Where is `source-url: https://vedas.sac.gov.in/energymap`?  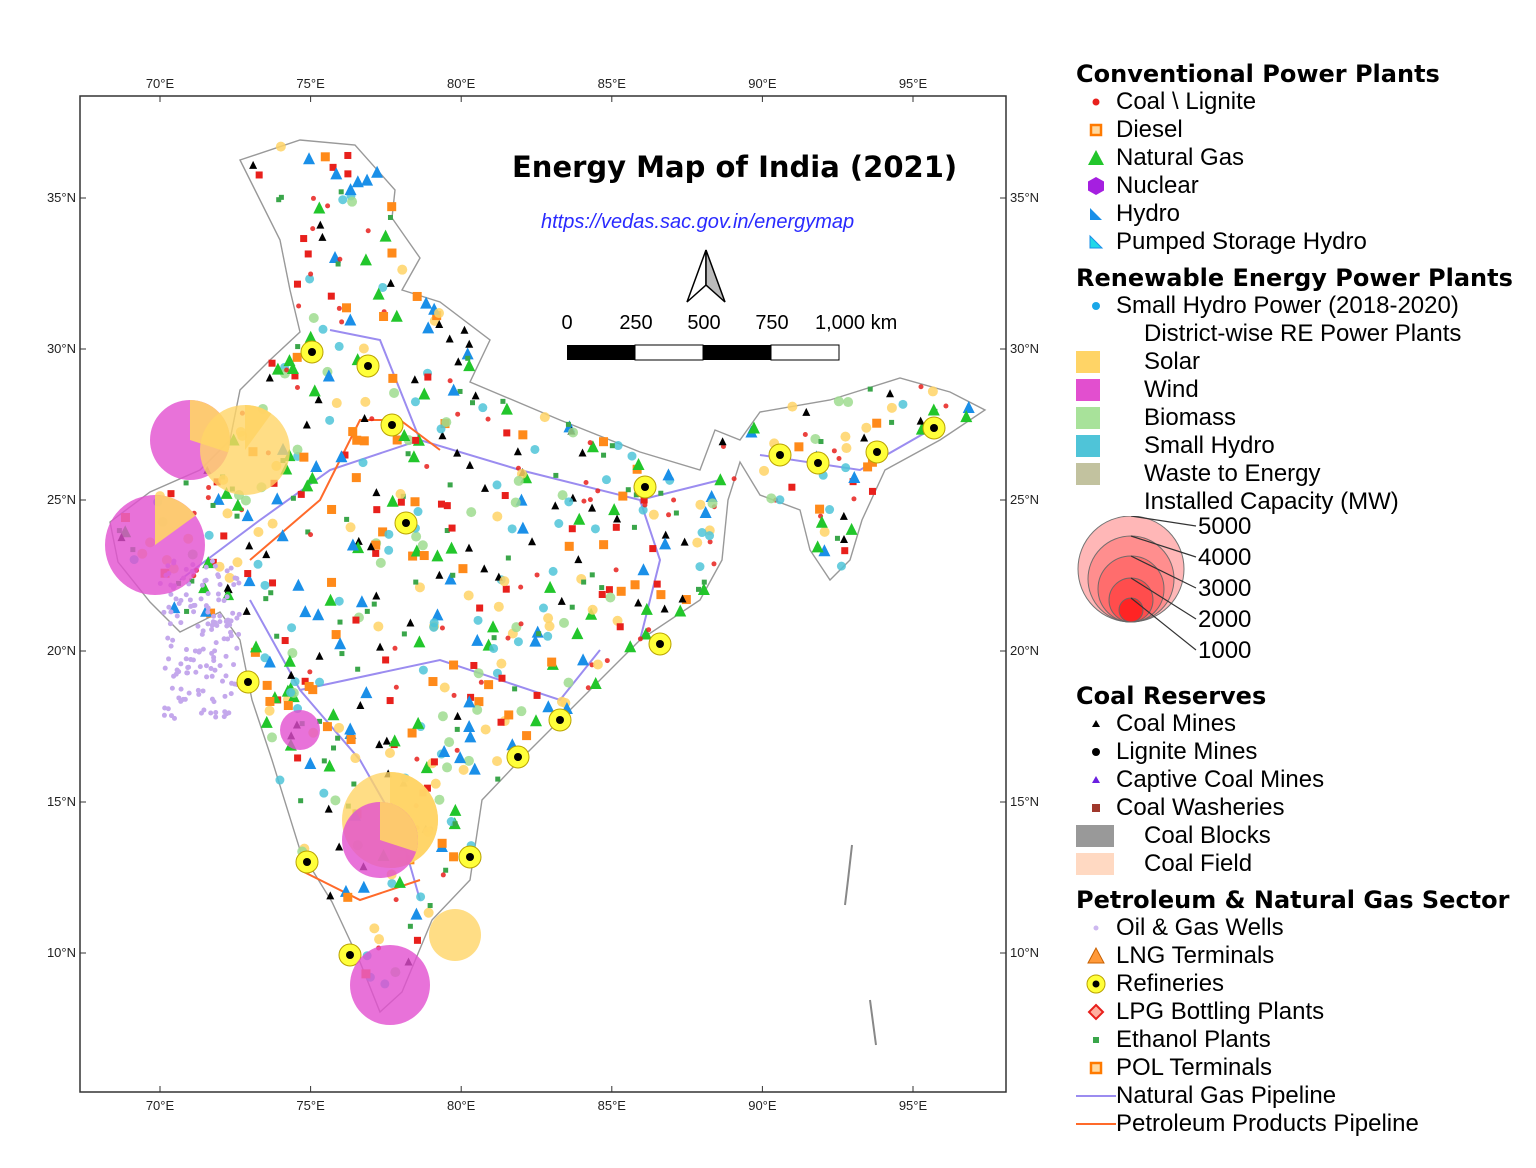
source-url: https://vedas.sac.gov.in/energymap is located at coordinates (698, 222).